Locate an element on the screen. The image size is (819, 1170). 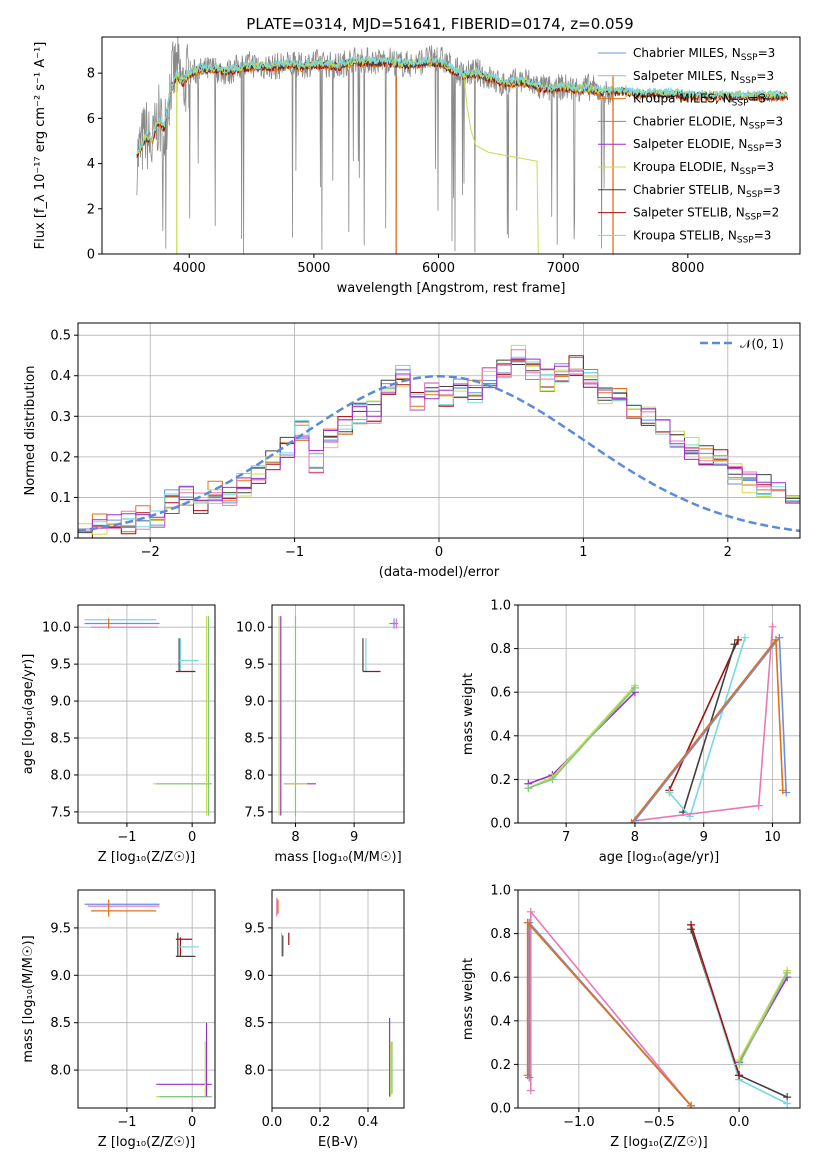
legend-label-text: Chabrier STELIB, N is located at coordinates (689, 190).